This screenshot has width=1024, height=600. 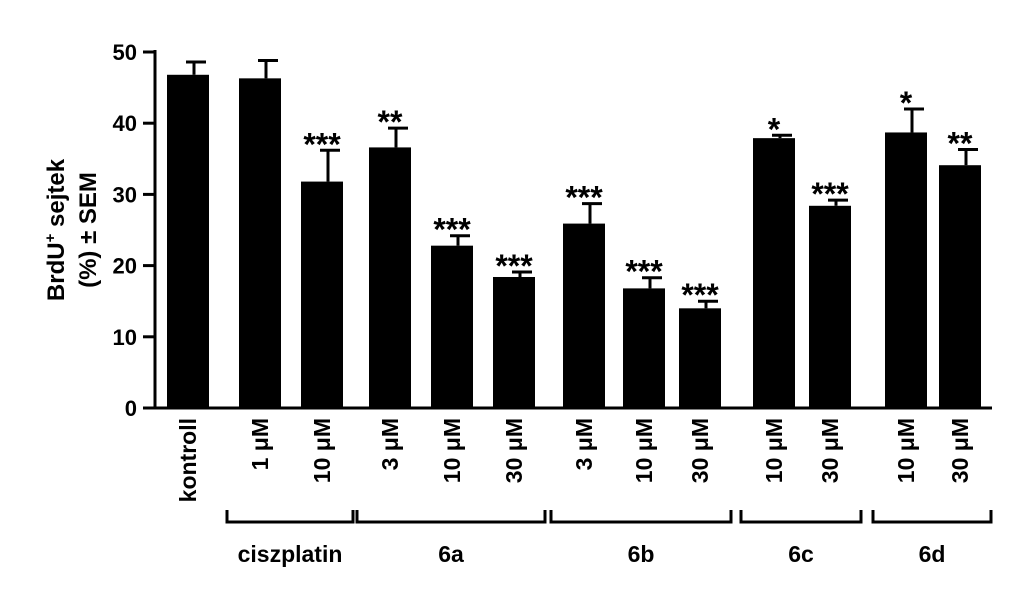 I want to click on group-label: ciszplatin, so click(x=290, y=554).